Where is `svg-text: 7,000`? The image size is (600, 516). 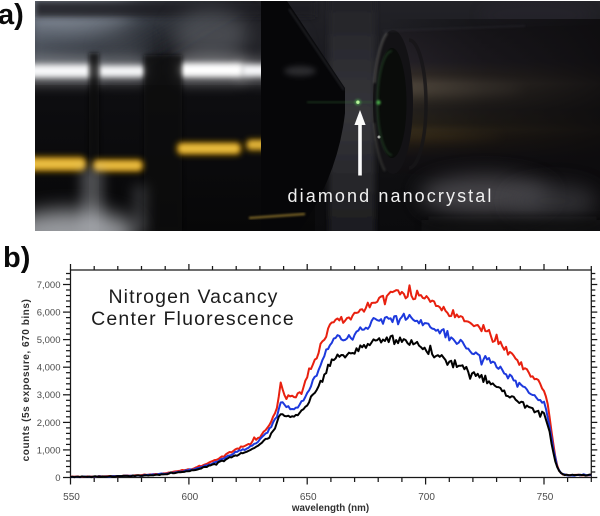 svg-text: 7,000 is located at coordinates (49, 285).